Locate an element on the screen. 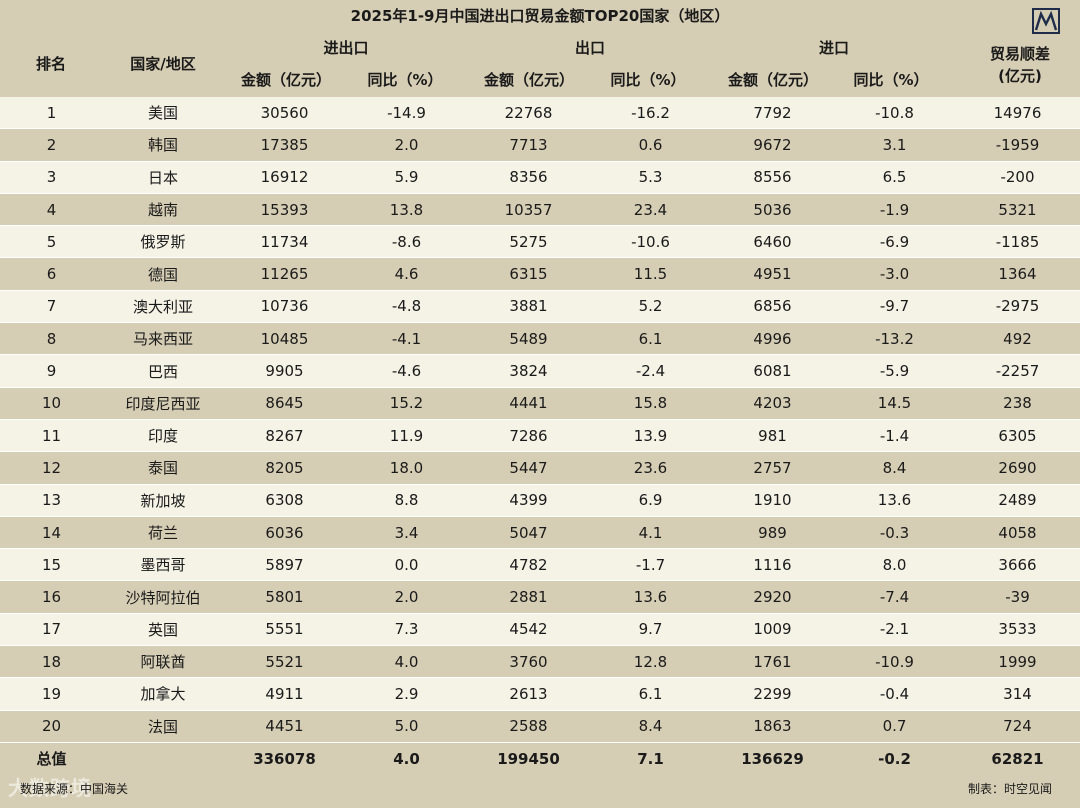 Image resolution: width=1080 pixels, height=808 pixels. cell-surplus: 5321 is located at coordinates (1017, 210).